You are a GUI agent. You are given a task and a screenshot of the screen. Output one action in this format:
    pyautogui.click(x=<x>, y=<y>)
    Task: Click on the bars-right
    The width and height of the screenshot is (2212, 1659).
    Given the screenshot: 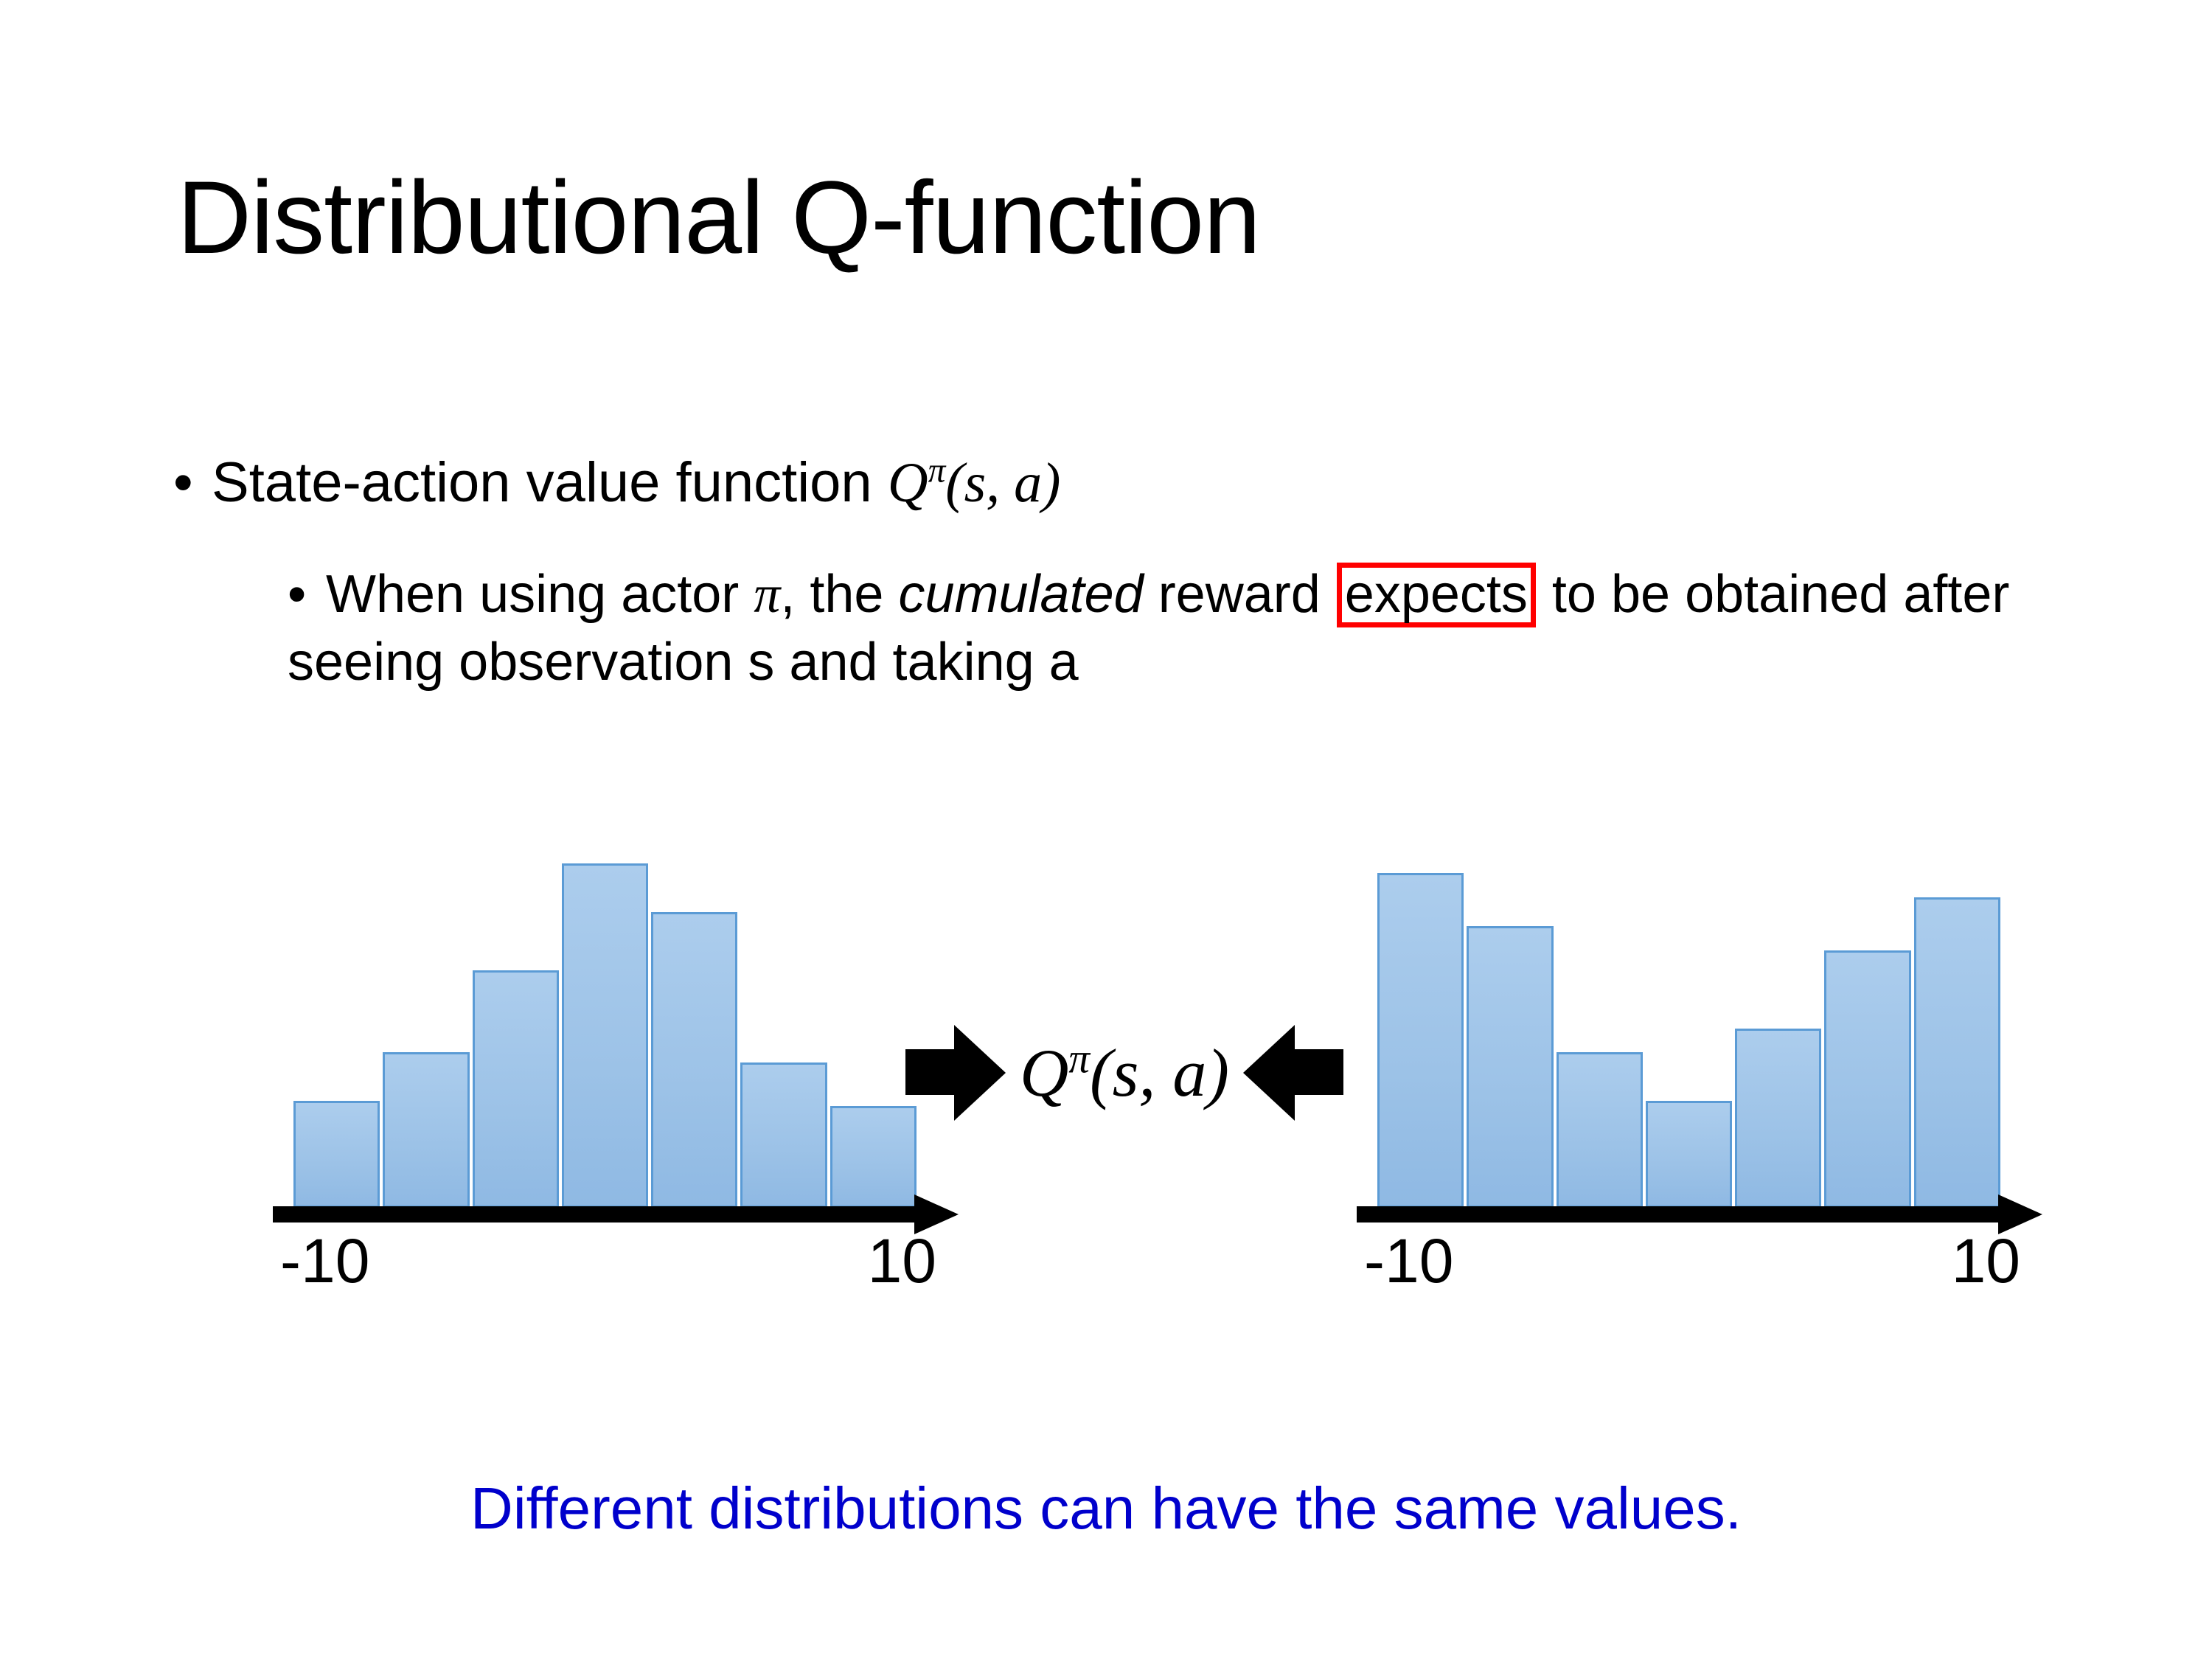 What is the action you would take?
    pyautogui.click(x=1688, y=1023)
    